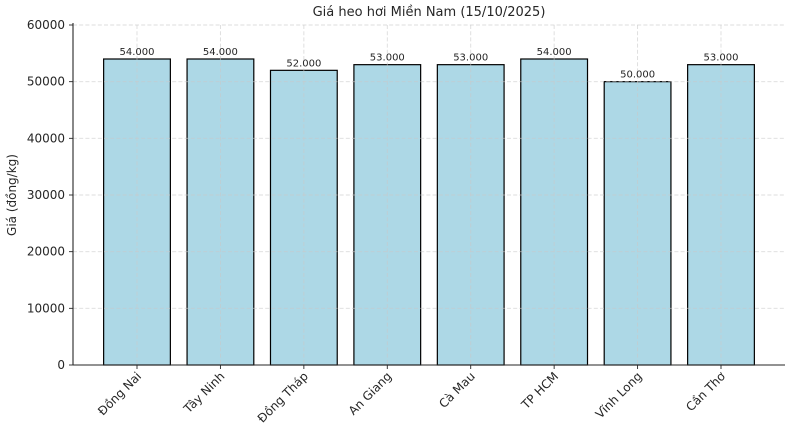  Describe the element at coordinates (61, 365) in the screenshot. I see `y-tick-label: 0` at that location.